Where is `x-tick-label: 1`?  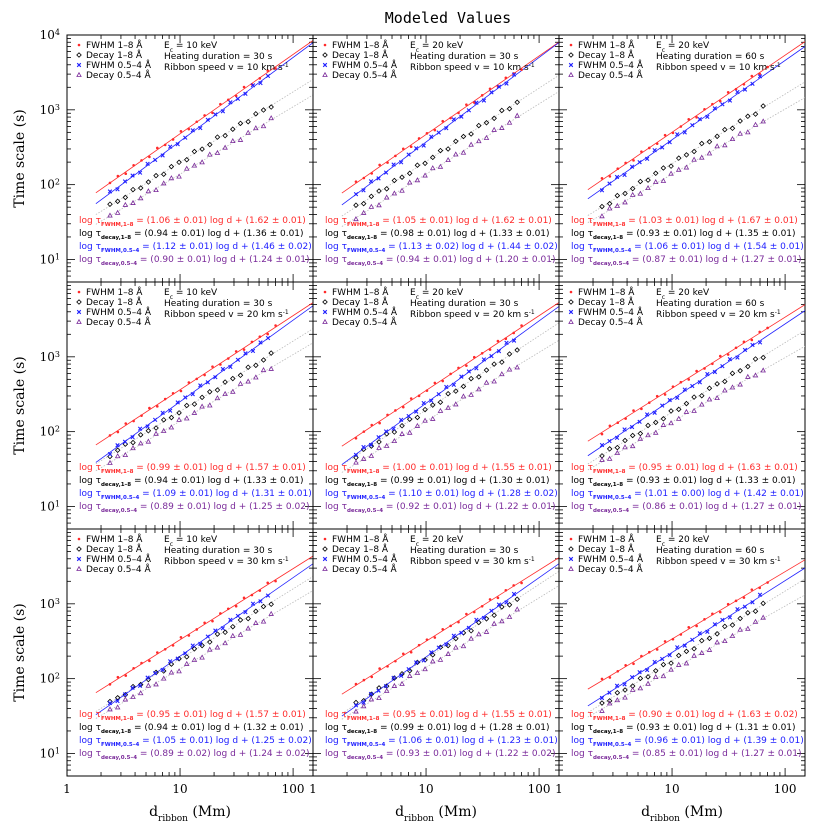 x-tick-label: 1 is located at coordinates (67, 789).